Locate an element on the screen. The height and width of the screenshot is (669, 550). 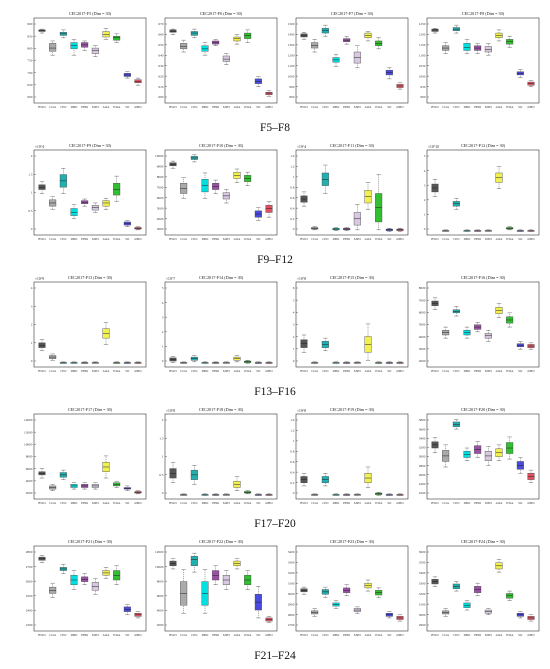
y-tick-label-f10: 7000 is located at coordinates (160, 187).